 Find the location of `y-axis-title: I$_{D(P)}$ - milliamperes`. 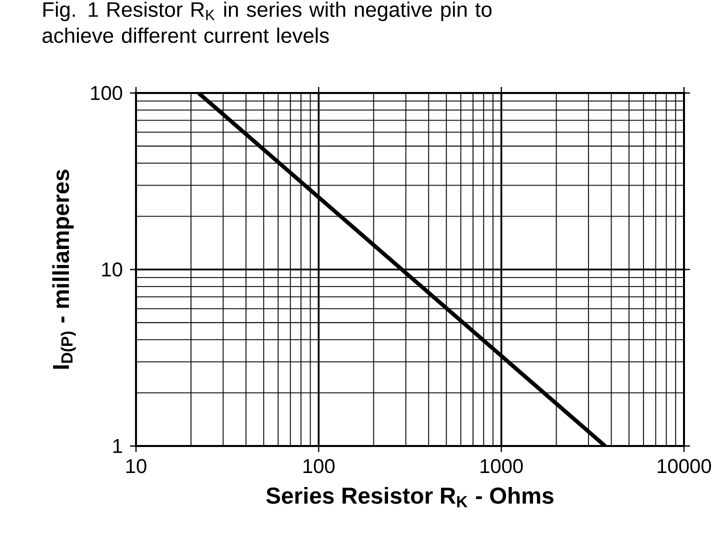

y-axis-title: I$_{D(P)}$ - milliamperes is located at coordinates (64, 269).